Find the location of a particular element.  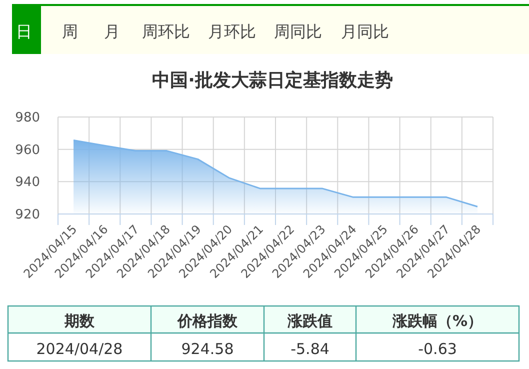

text: 周 is located at coordinates (70, 31).